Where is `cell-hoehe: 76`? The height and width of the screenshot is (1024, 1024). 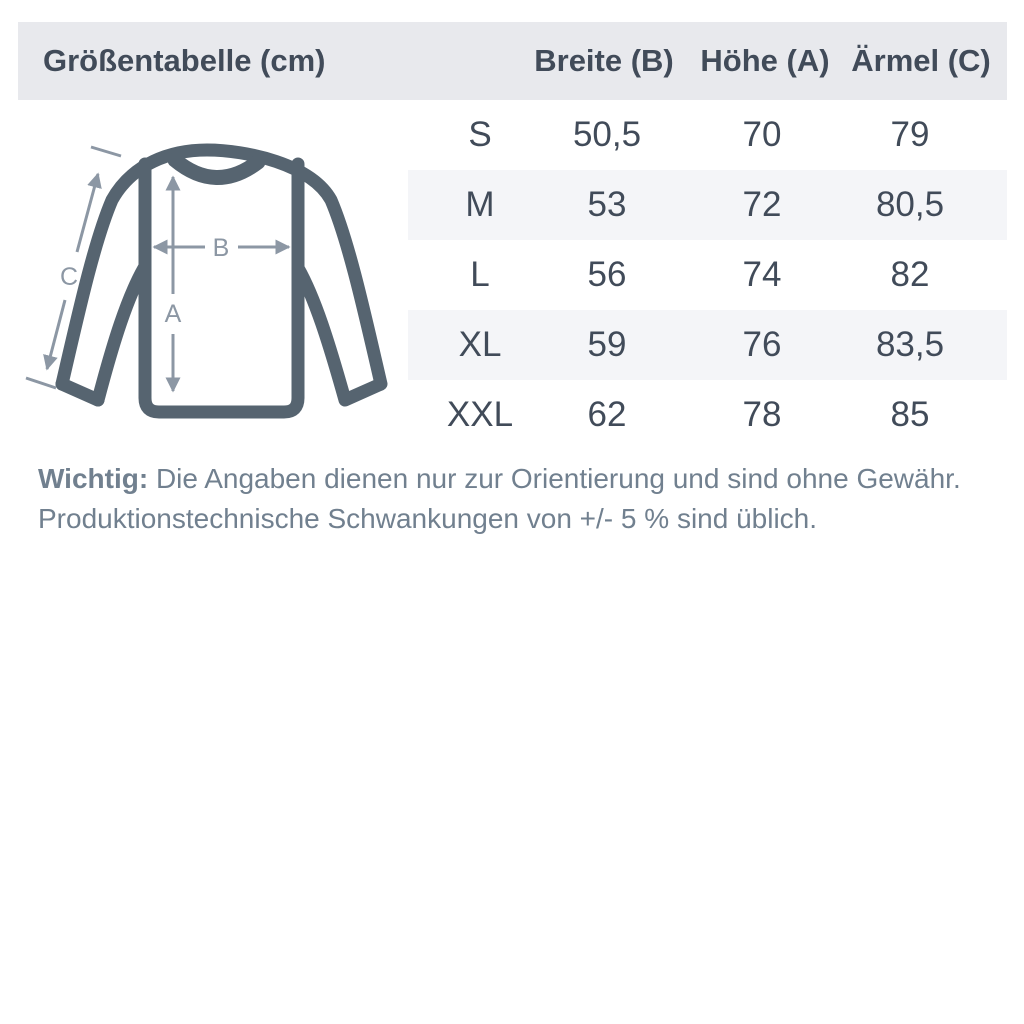
cell-hoehe: 76 is located at coordinates (762, 344).